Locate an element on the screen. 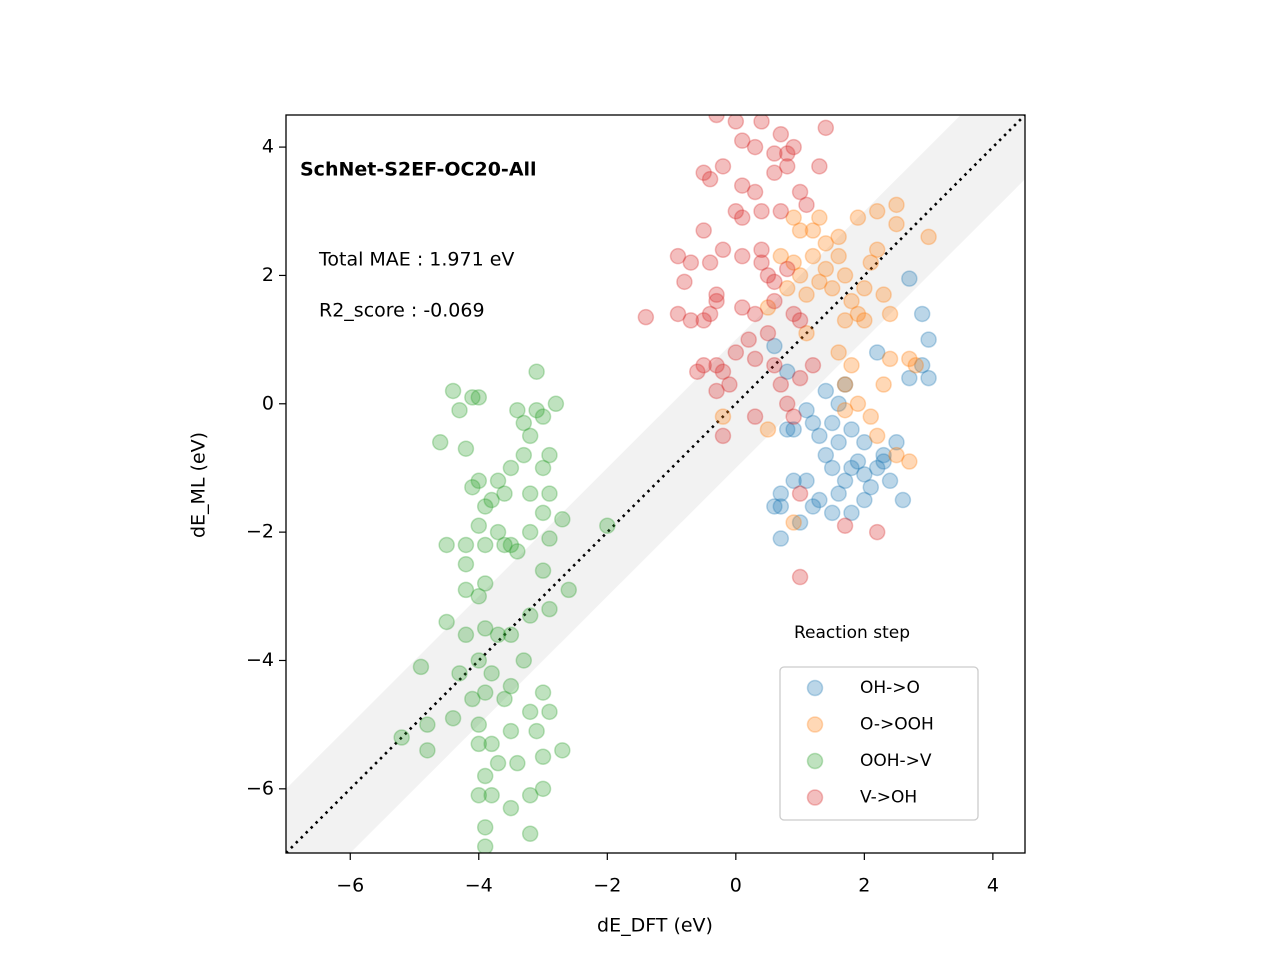 This screenshot has width=1280, height=964. chart-title: SchNet-S2EF-OC20-All is located at coordinates (418, 170).